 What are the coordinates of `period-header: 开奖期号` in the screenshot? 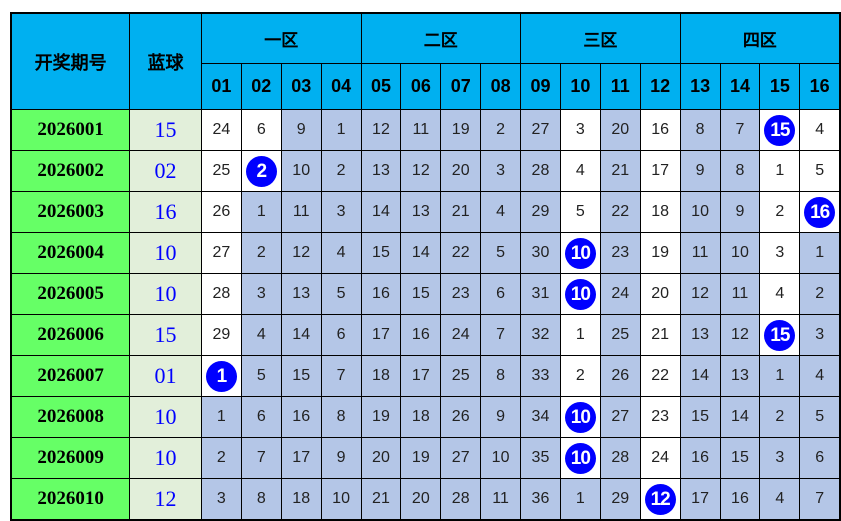 It's located at (70, 61).